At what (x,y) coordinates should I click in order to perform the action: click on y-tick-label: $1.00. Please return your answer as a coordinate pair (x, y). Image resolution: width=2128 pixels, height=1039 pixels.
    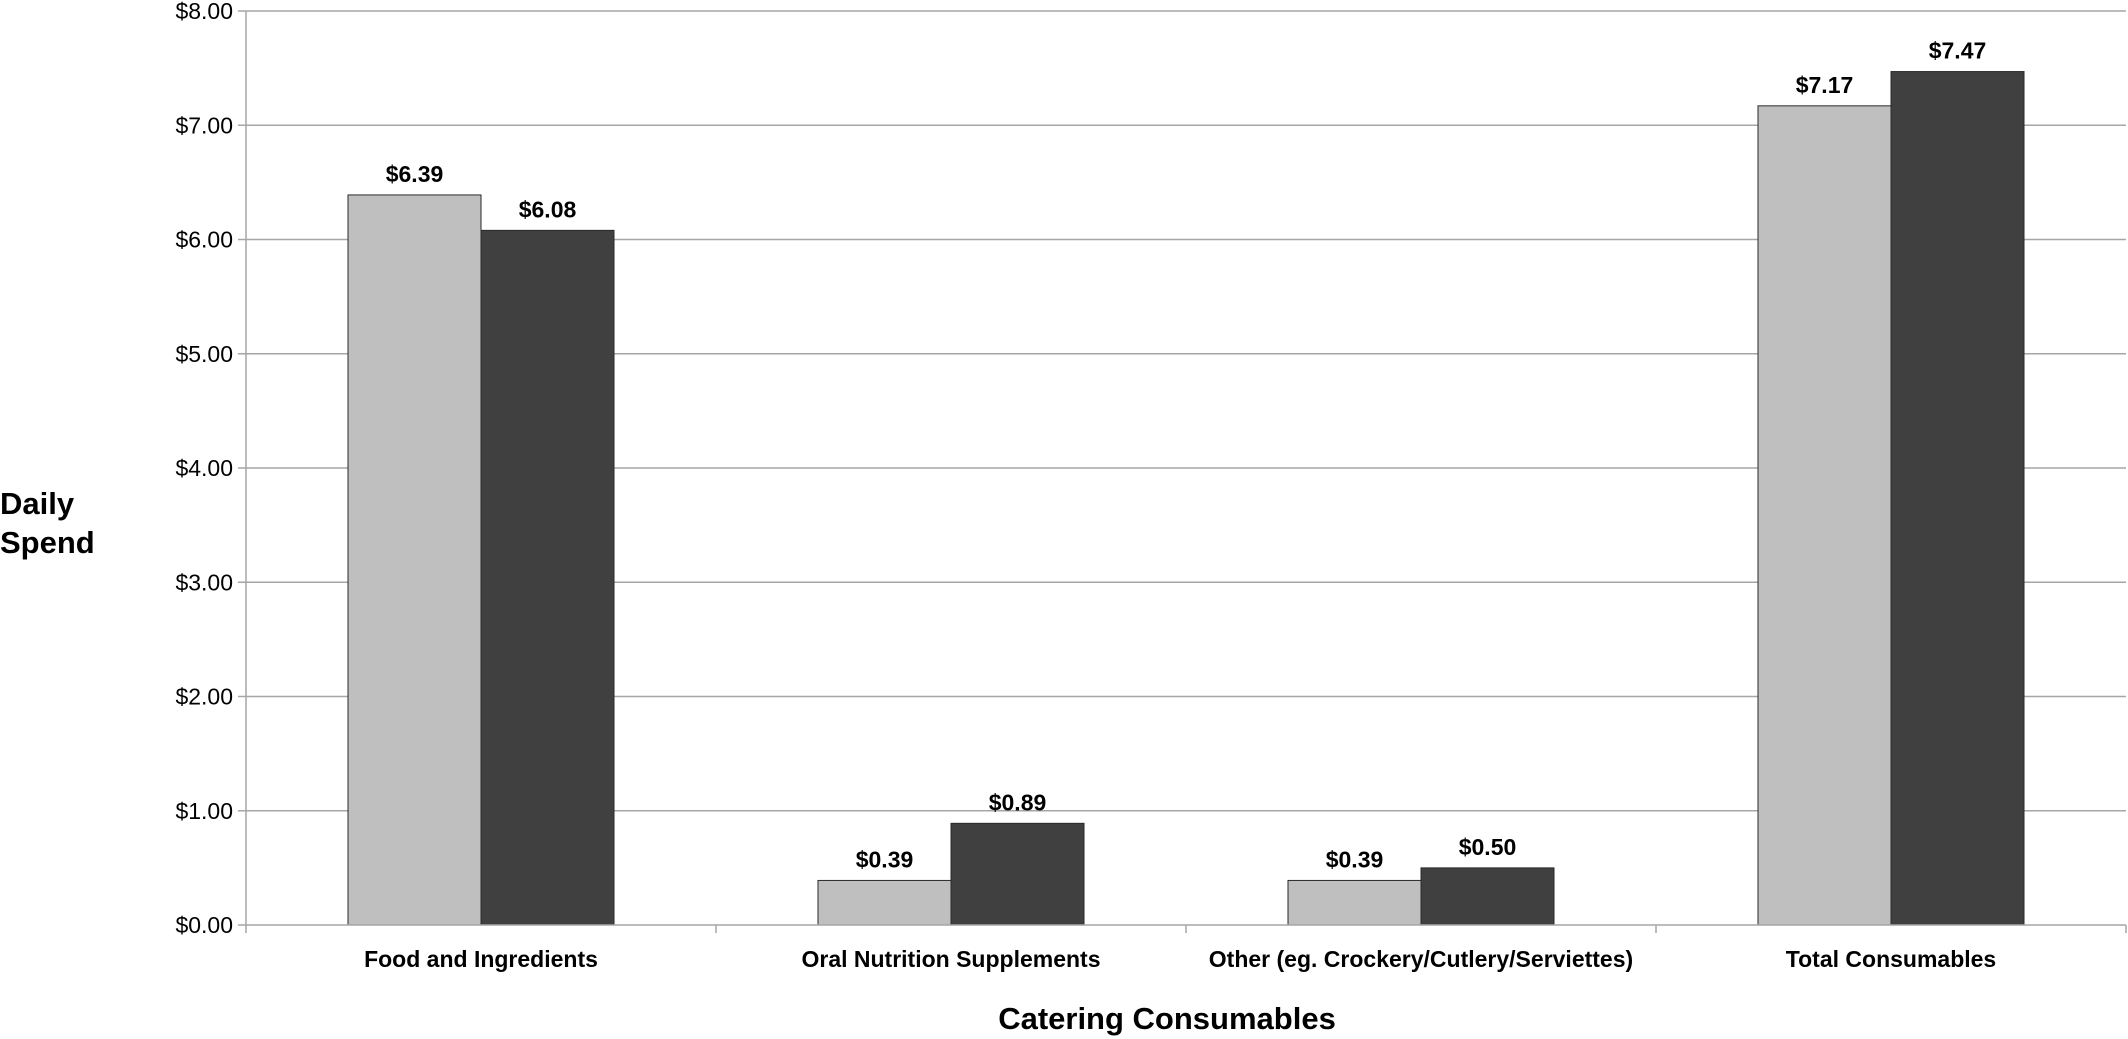
    Looking at the image, I should click on (204, 811).